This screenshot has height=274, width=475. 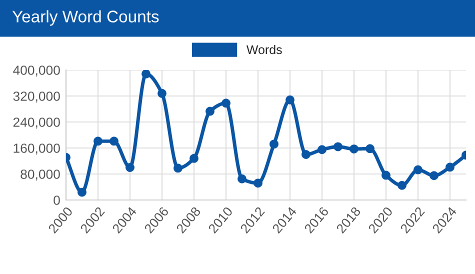 What do you see at coordinates (40, 175) in the screenshot?
I see `y-tick-label: 80,000` at bounding box center [40, 175].